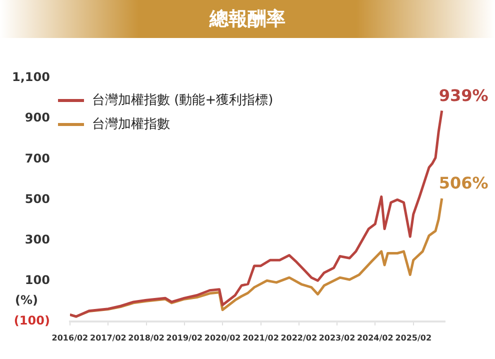  Describe the element at coordinates (37, 279) in the screenshot. I see `y-tick-label: 100` at that location.